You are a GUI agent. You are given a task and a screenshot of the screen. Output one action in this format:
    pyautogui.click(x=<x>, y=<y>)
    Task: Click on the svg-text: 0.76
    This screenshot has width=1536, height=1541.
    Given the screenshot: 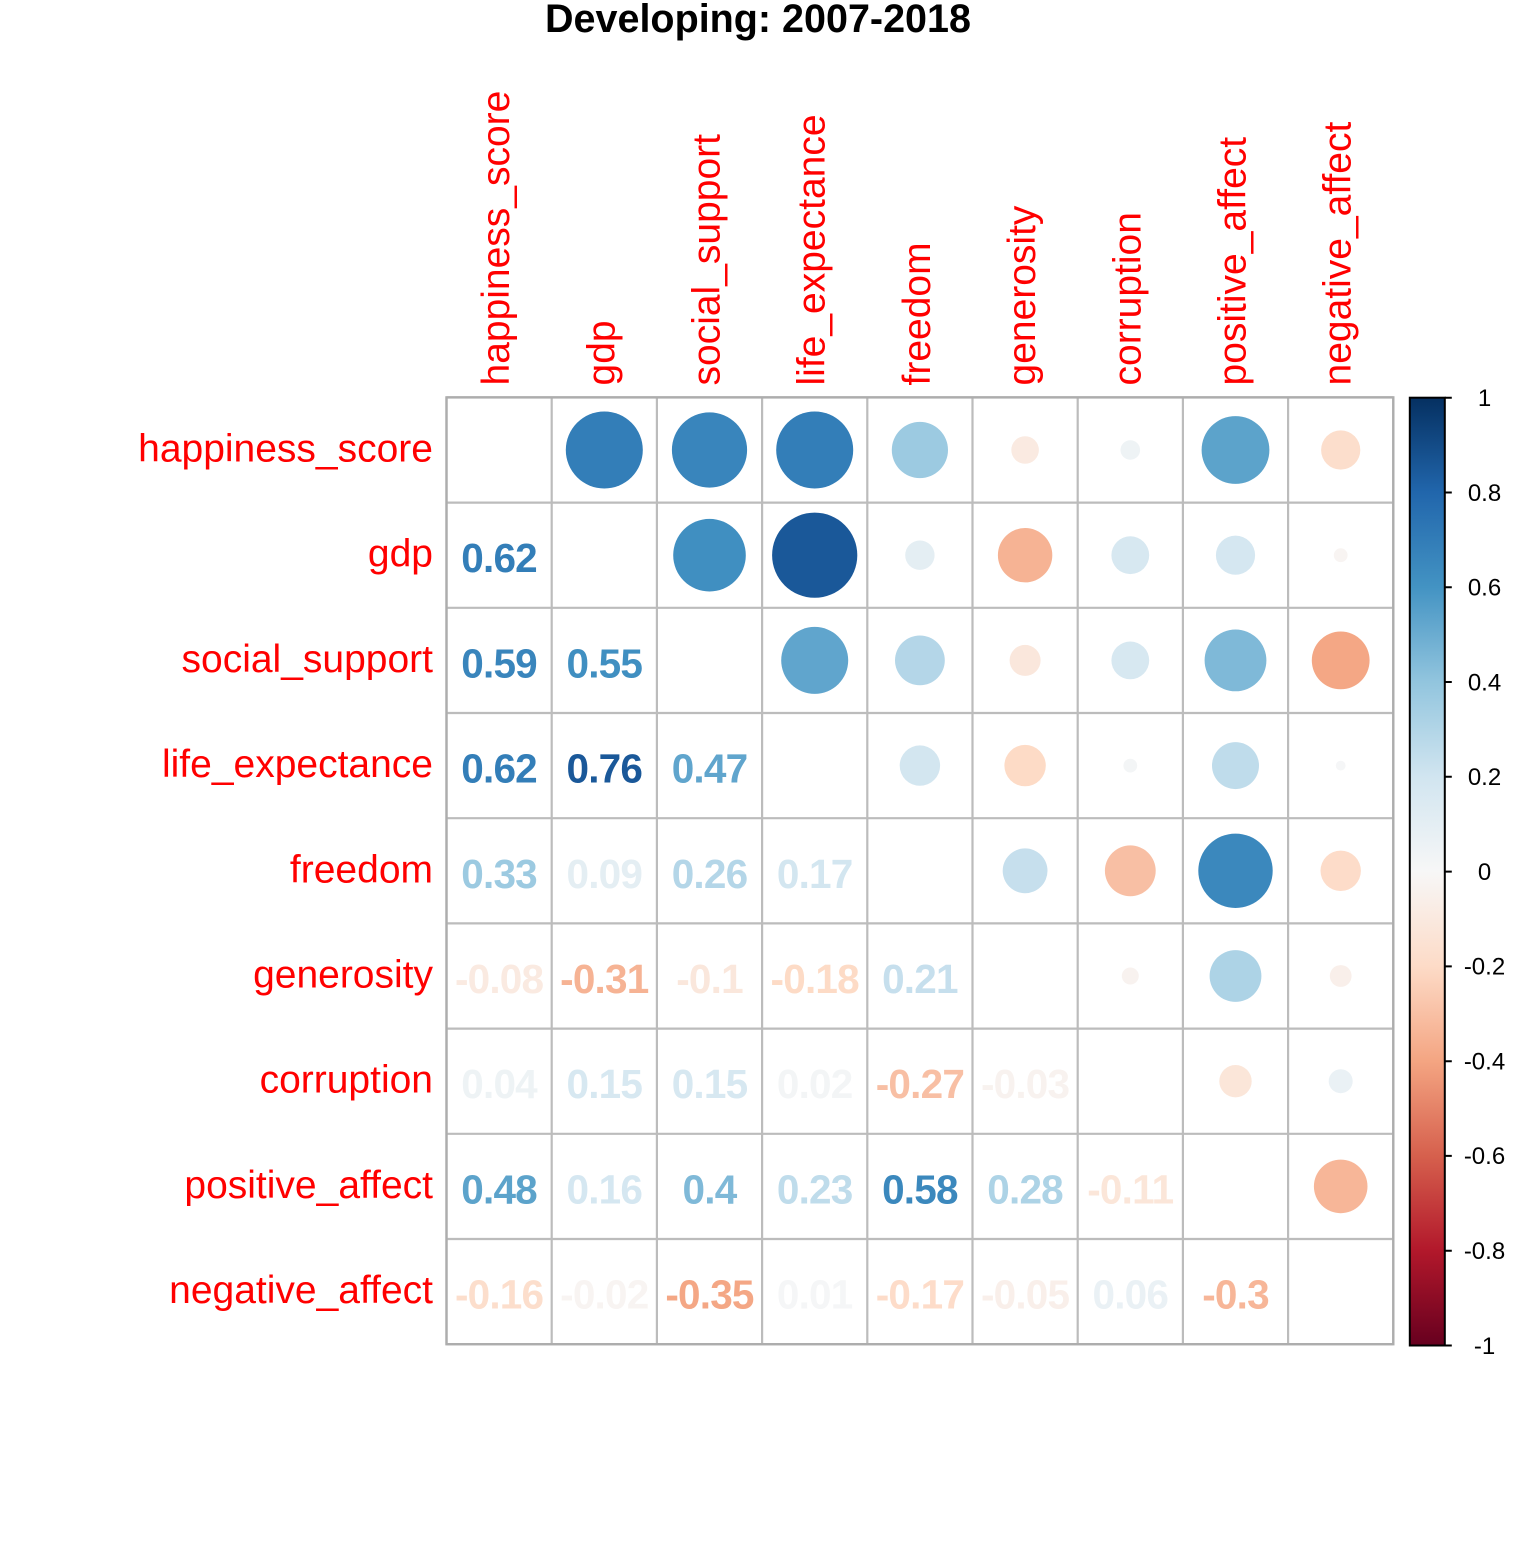 What is the action you would take?
    pyautogui.click(x=604, y=769)
    